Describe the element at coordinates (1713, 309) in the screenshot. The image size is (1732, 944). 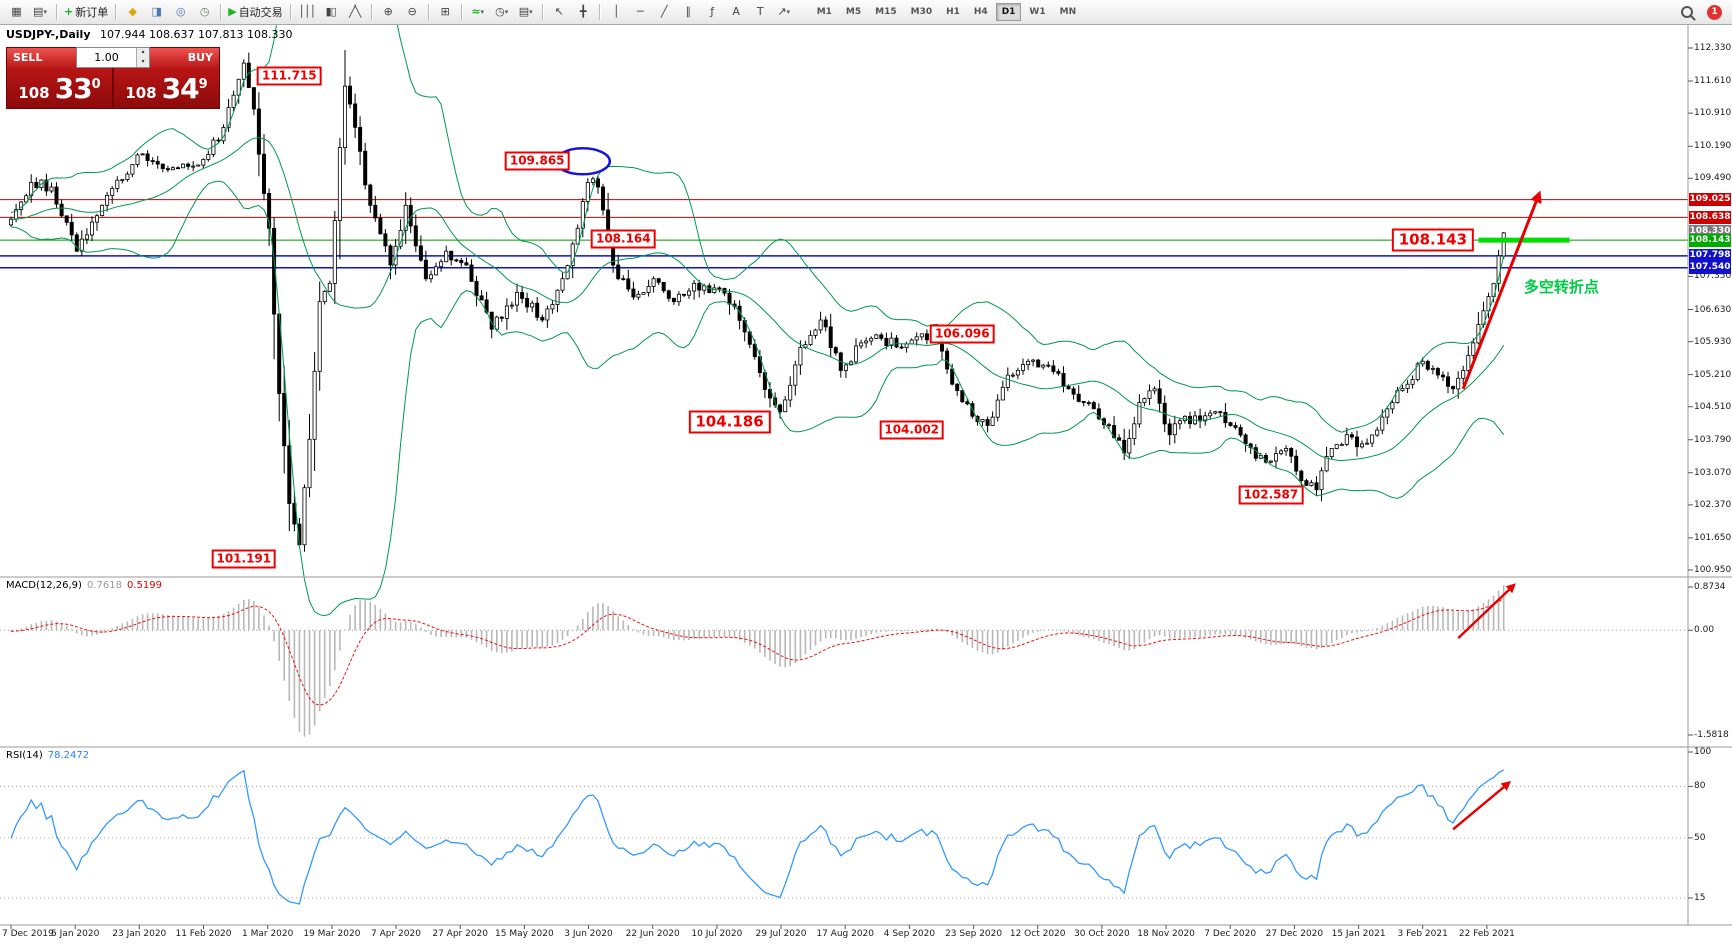
I see `price-axis-label: 106.630` at that location.